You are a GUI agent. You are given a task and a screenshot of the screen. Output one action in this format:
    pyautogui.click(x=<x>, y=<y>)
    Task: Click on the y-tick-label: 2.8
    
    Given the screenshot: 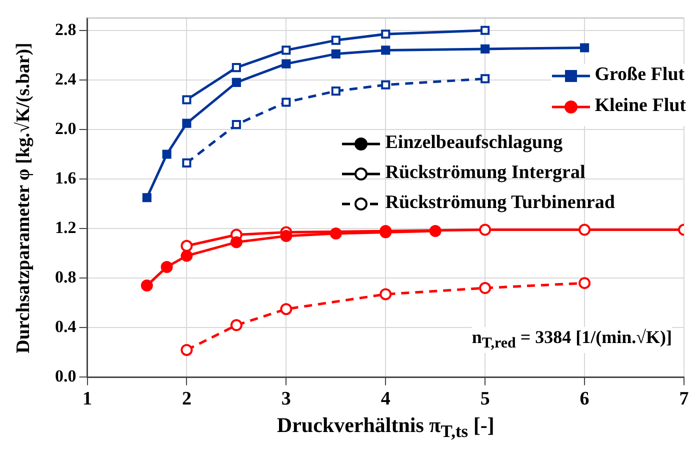 What is the action you would take?
    pyautogui.click(x=65, y=29)
    